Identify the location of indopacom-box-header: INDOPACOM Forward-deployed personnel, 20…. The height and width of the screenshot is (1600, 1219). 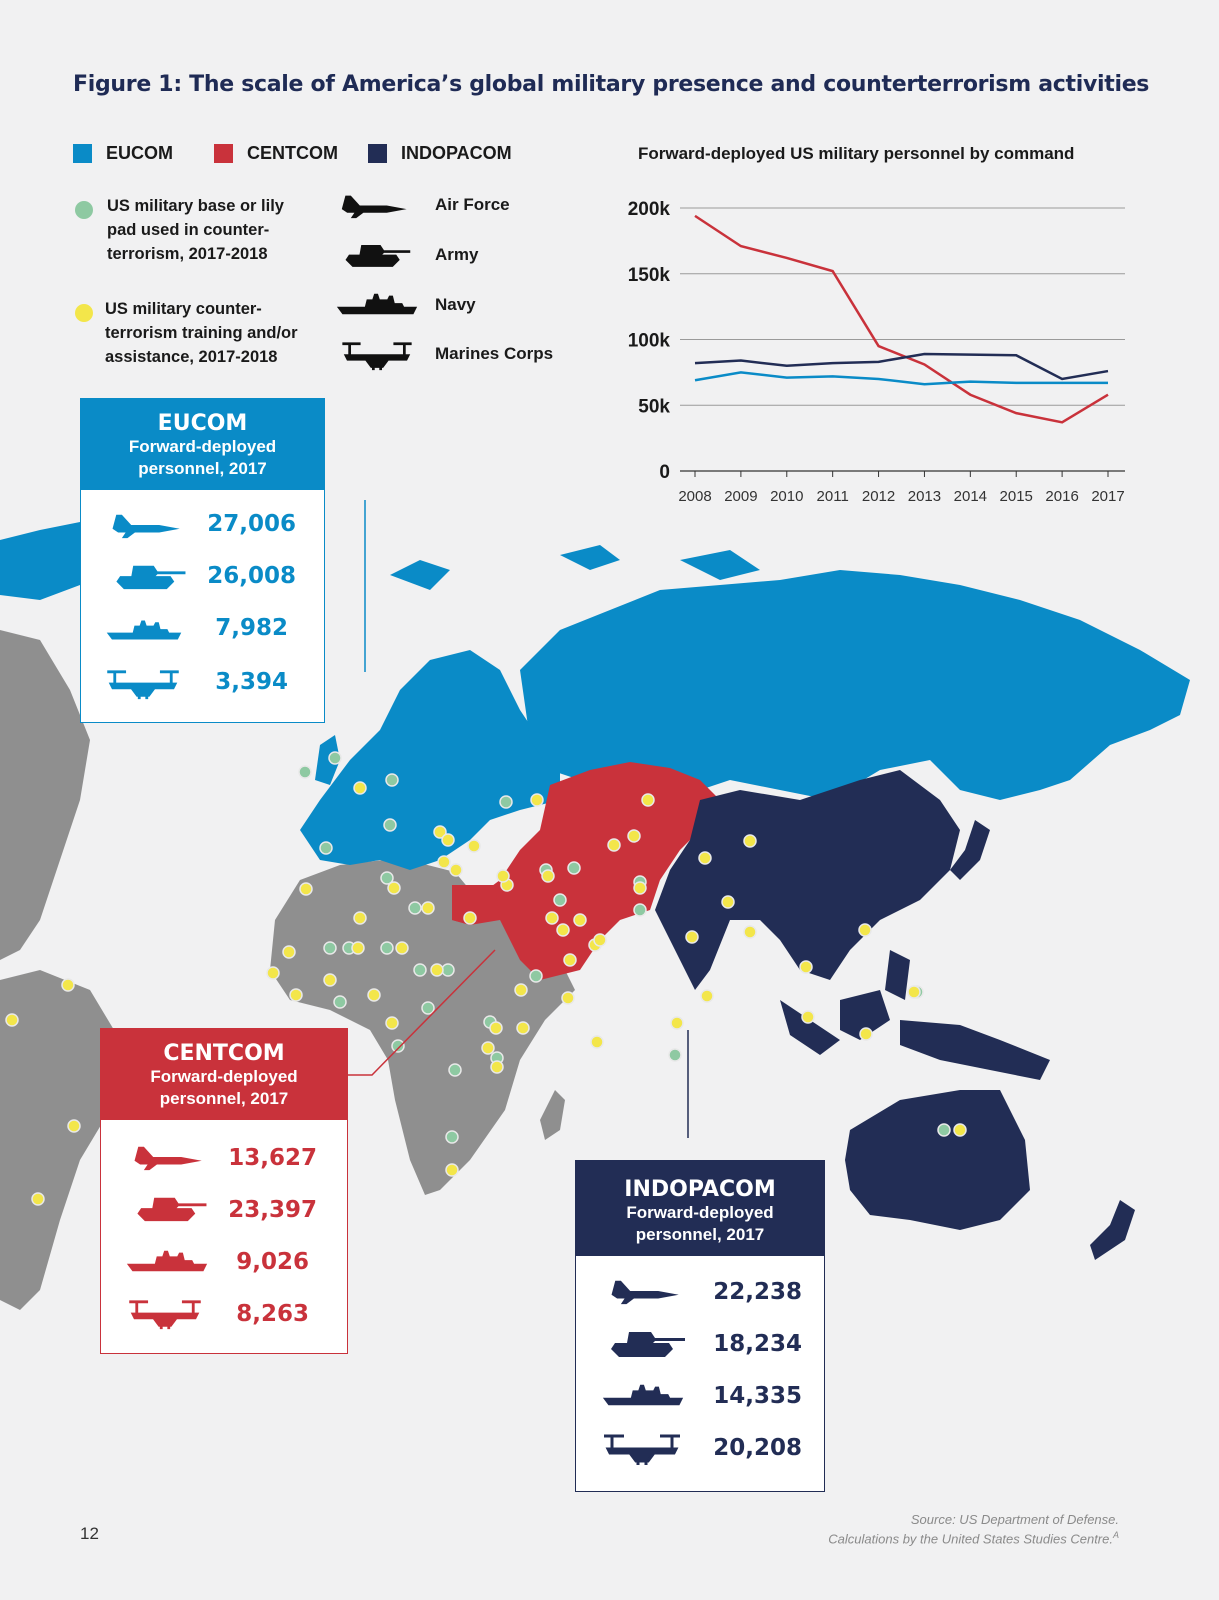
(700, 1208).